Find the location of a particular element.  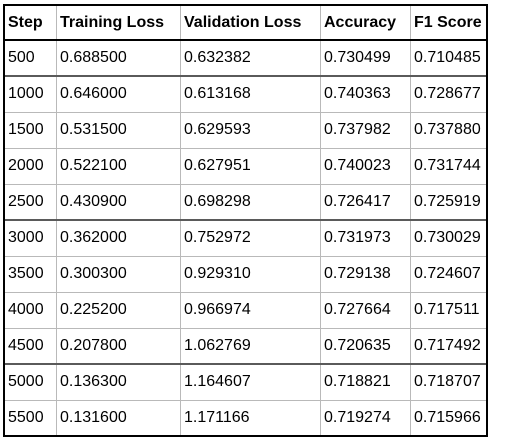

cell-step: 5500 is located at coordinates (30, 418).